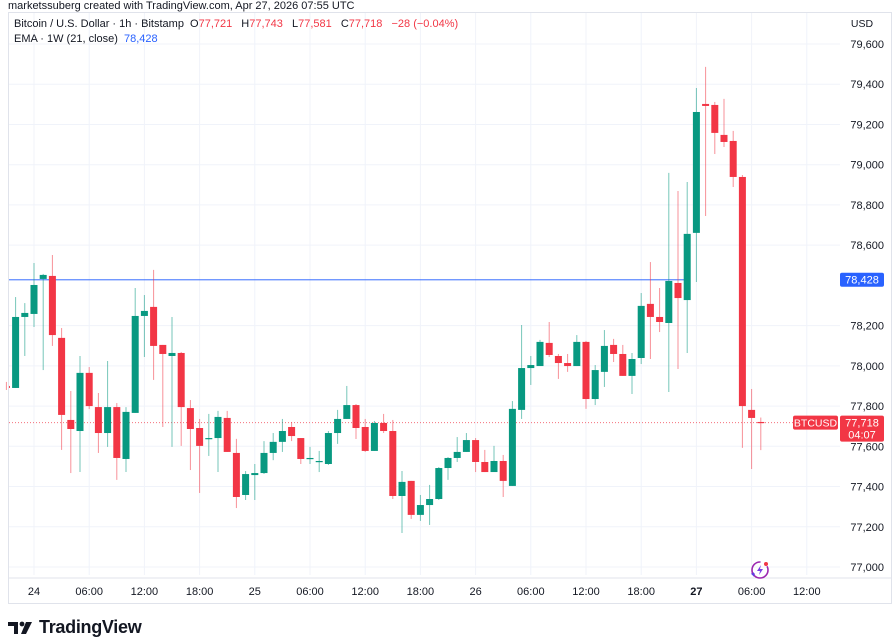  I want to click on price-tick-label: 77,000, so click(867, 568).